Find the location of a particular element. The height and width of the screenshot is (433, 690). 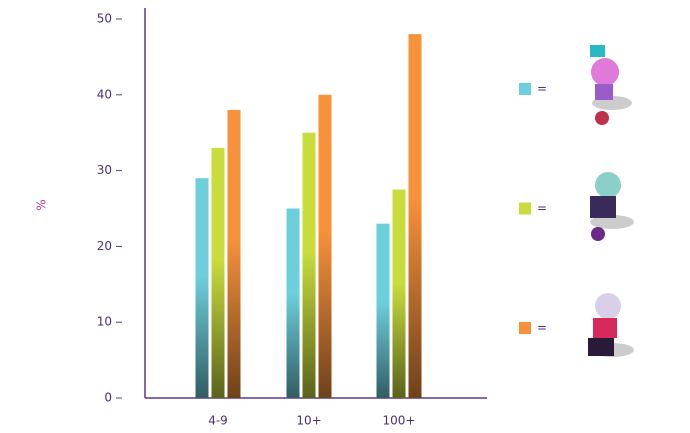

x-tick-label: 100+ is located at coordinates (399, 421).